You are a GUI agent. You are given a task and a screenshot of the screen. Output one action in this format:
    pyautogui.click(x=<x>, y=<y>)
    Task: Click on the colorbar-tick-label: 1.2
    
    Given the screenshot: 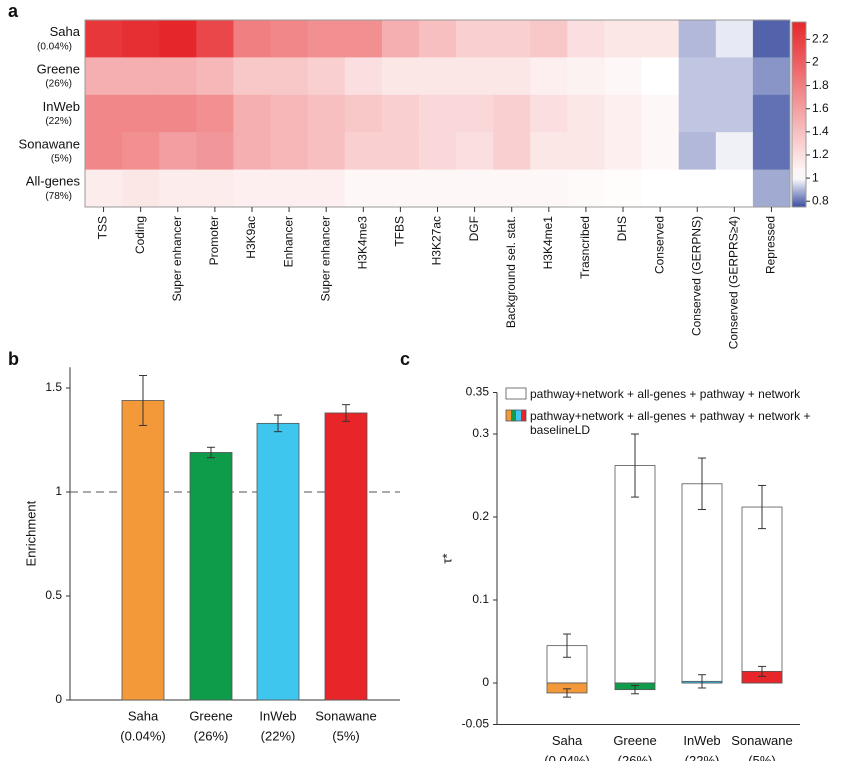 What is the action you would take?
    pyautogui.click(x=820, y=154)
    